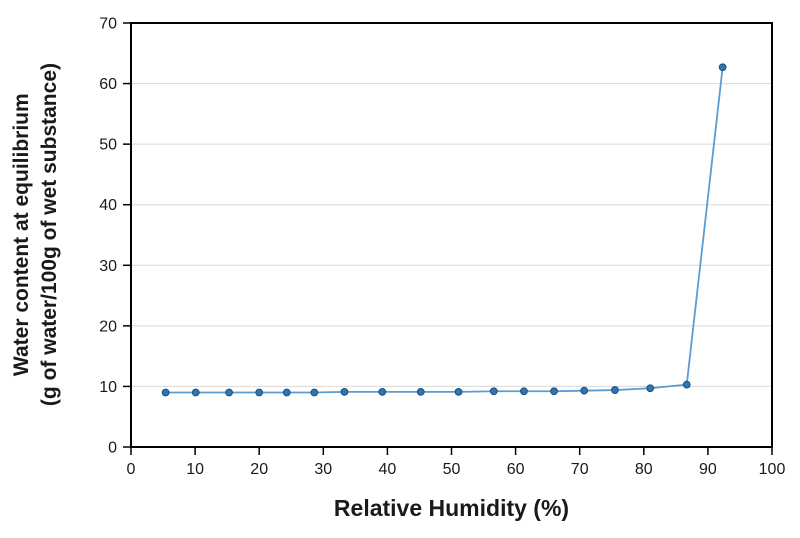 The image size is (800, 538). I want to click on y-tick-label: 40, so click(108, 205).